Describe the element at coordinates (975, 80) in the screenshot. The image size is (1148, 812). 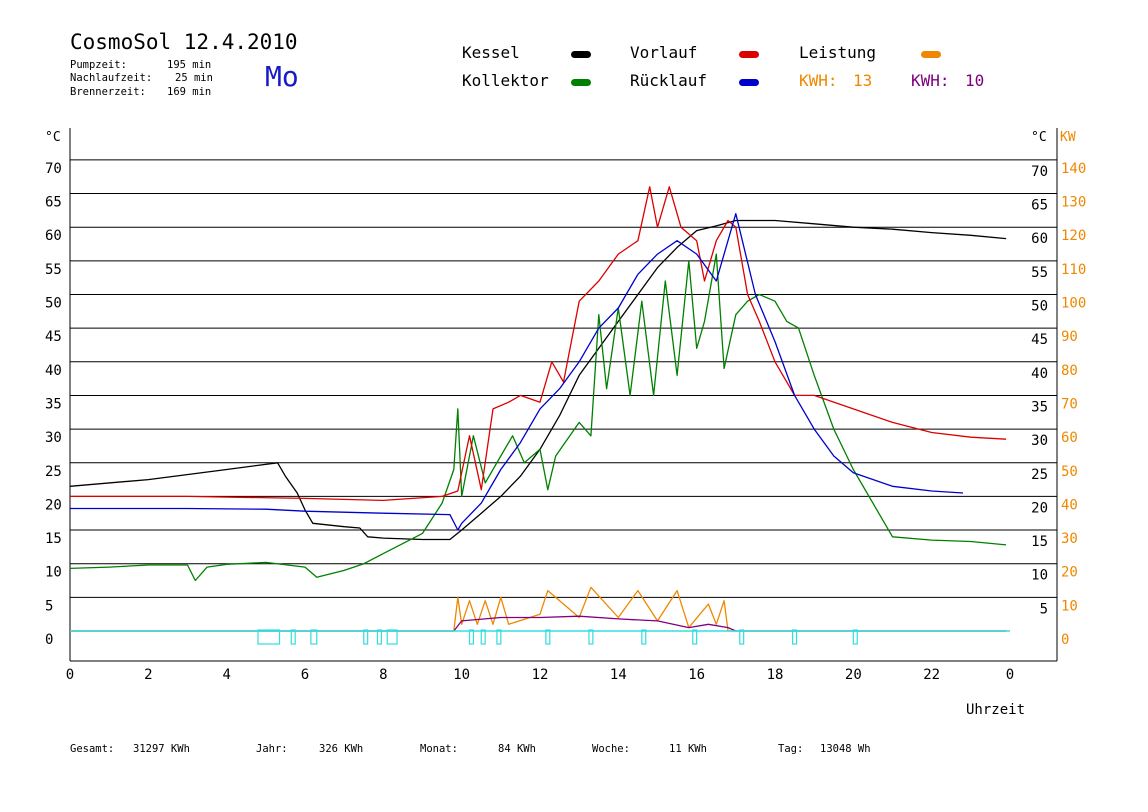
I see `kwh-purple-value: 10` at that location.